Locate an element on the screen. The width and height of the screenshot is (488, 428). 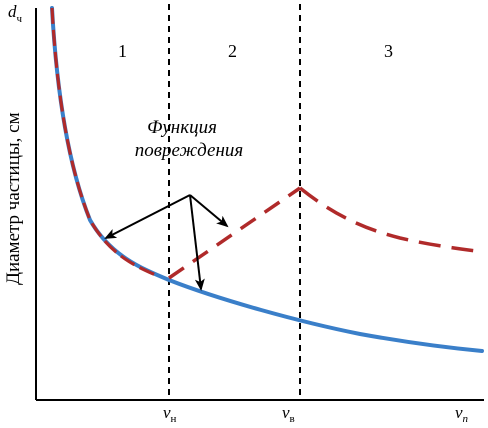
x-tick-vp: vп is located at coordinates (462, 414).